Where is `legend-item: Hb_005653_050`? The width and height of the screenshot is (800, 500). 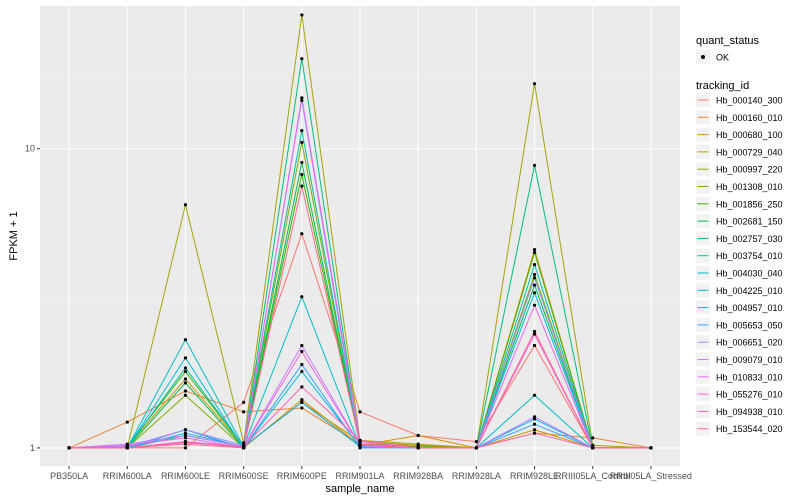 legend-item: Hb_005653_050 is located at coordinates (739, 324).